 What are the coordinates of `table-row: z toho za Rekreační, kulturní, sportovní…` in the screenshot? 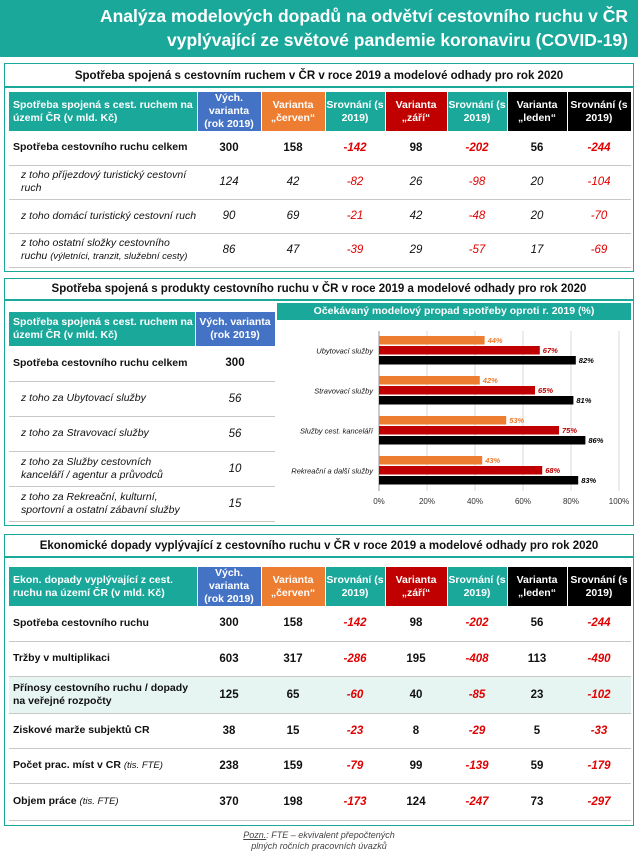 It's located at (142, 504).